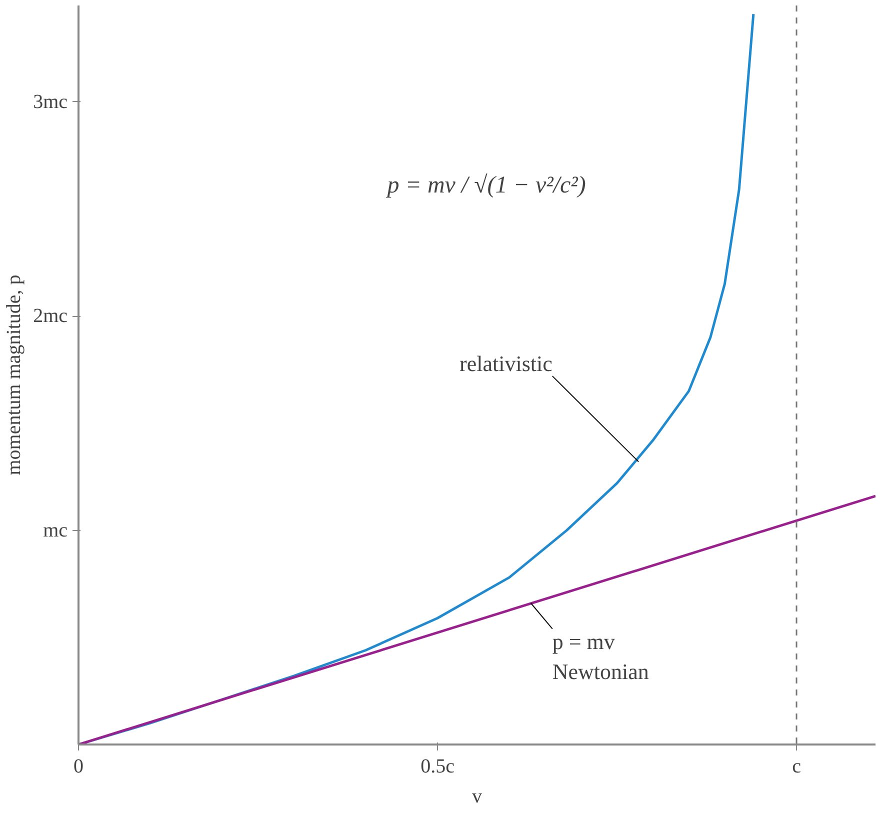 The width and height of the screenshot is (893, 824). Describe the element at coordinates (437, 767) in the screenshot. I see `x-tick-label: 0.5c` at that location.